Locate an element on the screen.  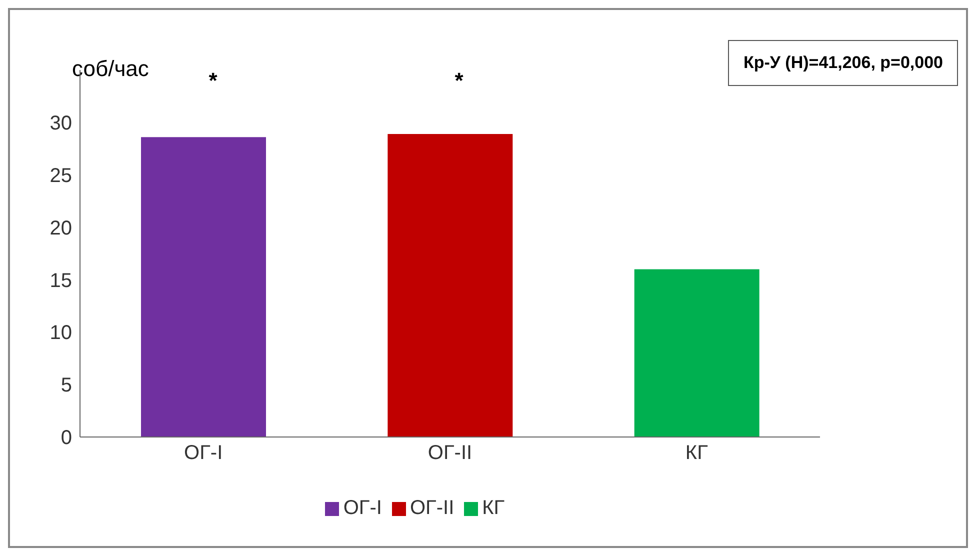
legend-label: ОГ-II is located at coordinates (432, 508).